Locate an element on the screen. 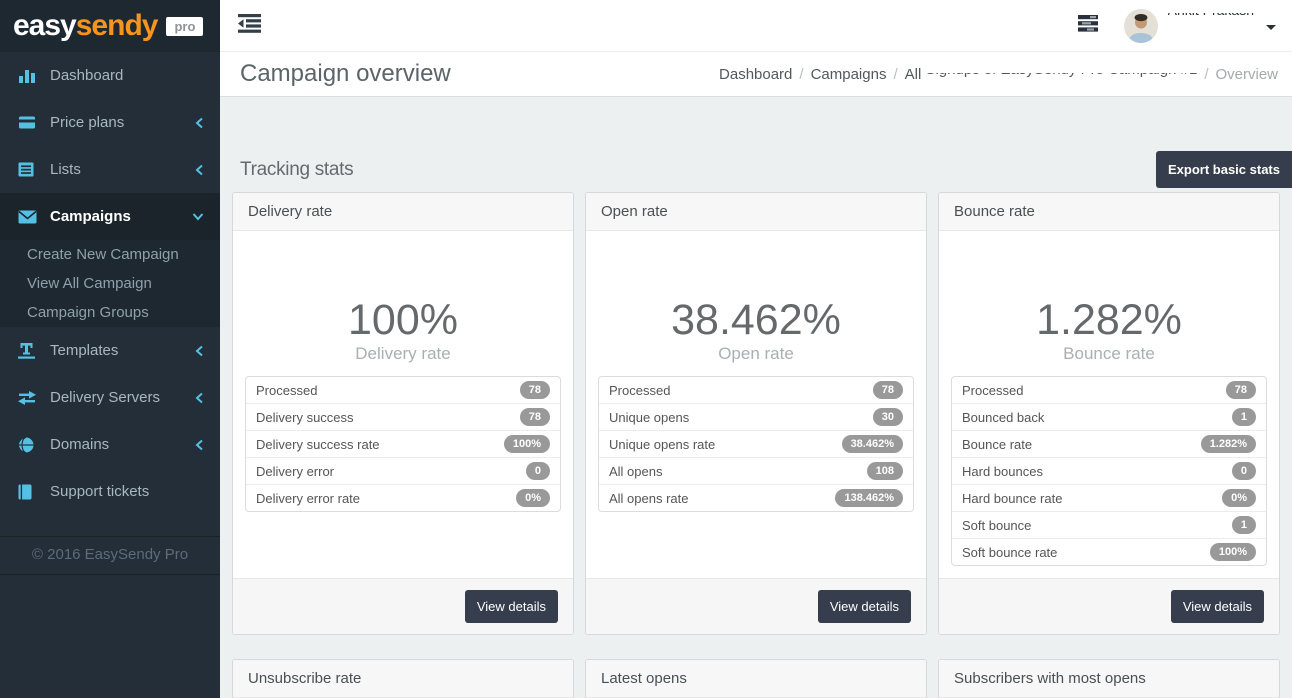  stat-label: Delivery success rate is located at coordinates (318, 444).